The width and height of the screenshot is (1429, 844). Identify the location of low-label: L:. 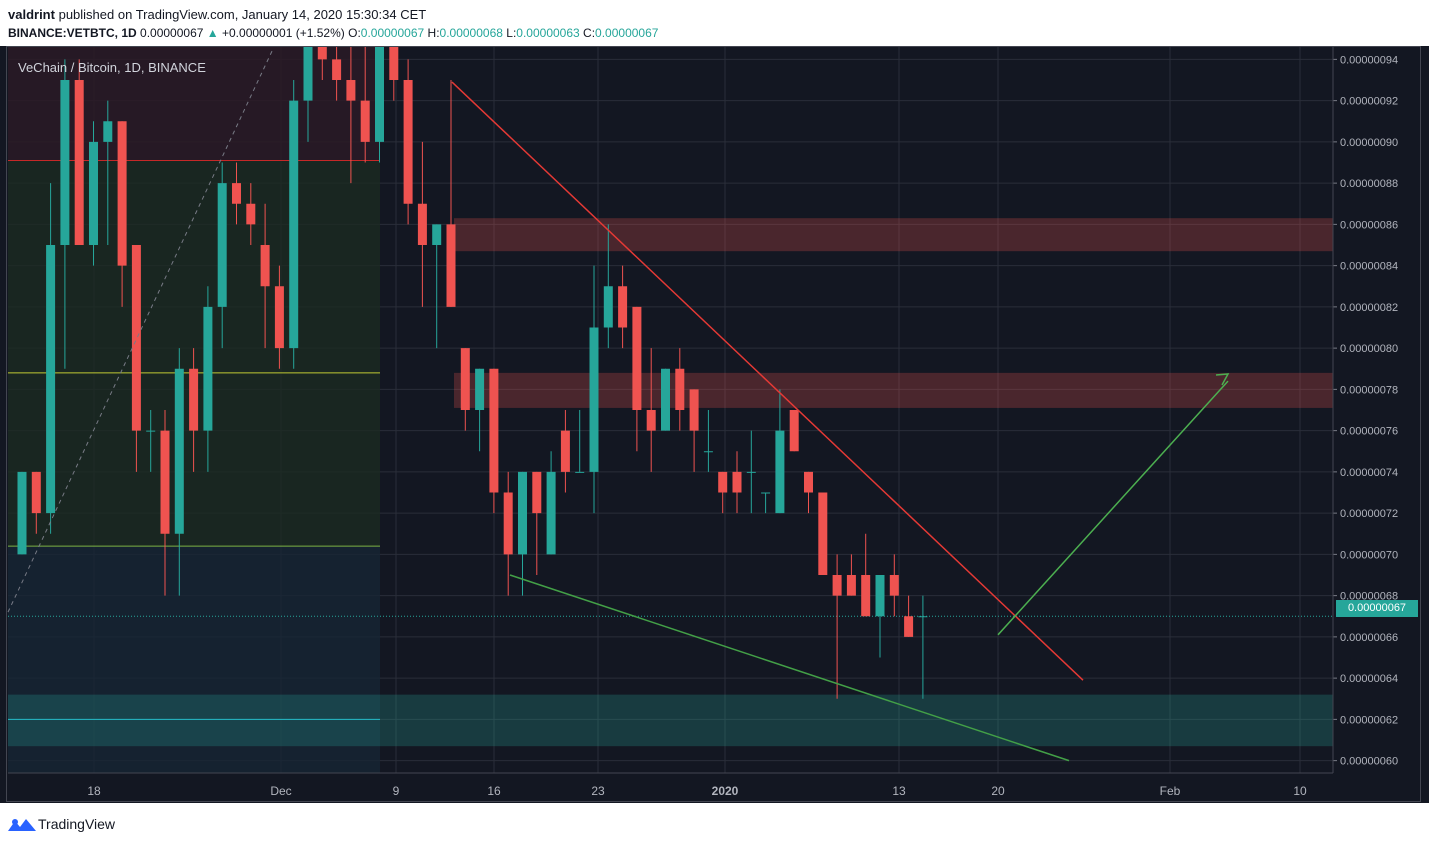
(511, 33).